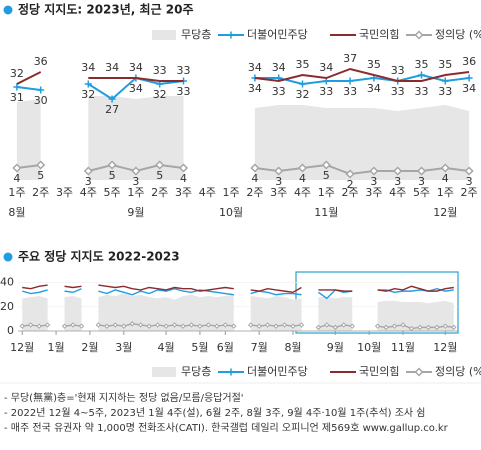  Describe the element at coordinates (99, 256) in the screenshot. I see `chart-title: 주요 정당 지지도 2022-2023` at that location.